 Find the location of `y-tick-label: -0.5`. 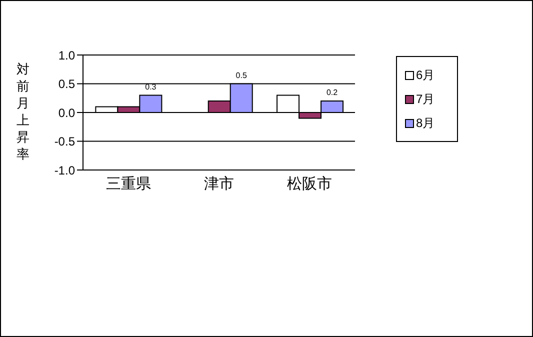

y-tick-label: -0.5 is located at coordinates (65, 141).